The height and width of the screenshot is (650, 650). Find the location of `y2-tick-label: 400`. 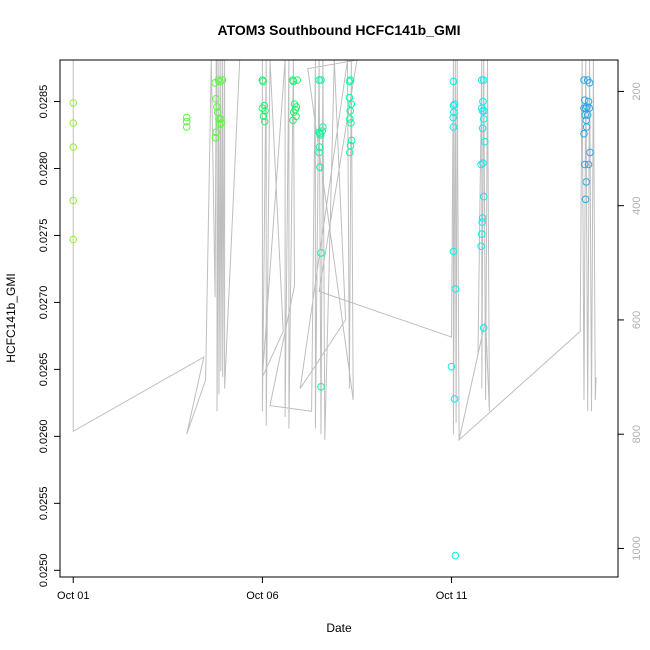

y2-tick-label: 400 is located at coordinates (637, 205).